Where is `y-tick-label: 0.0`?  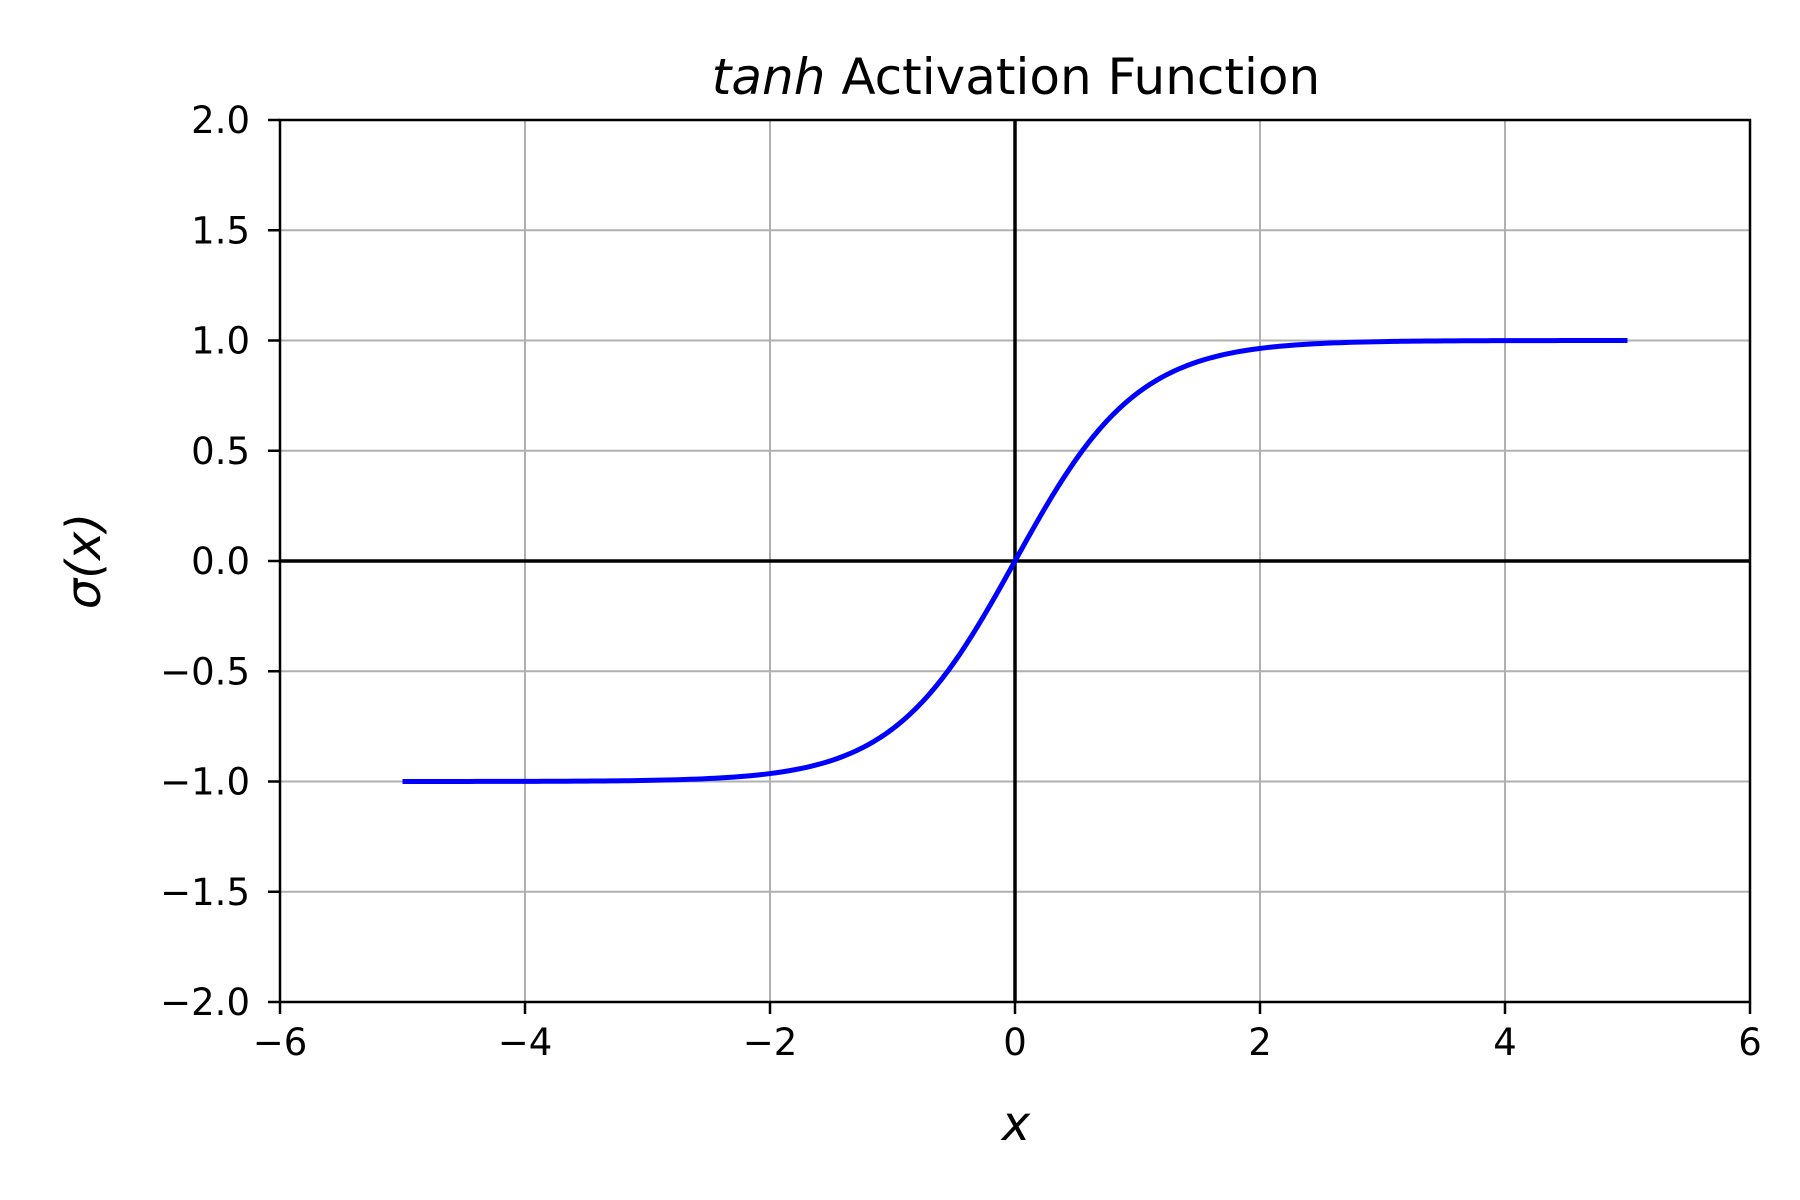 y-tick-label: 0.0 is located at coordinates (220, 561).